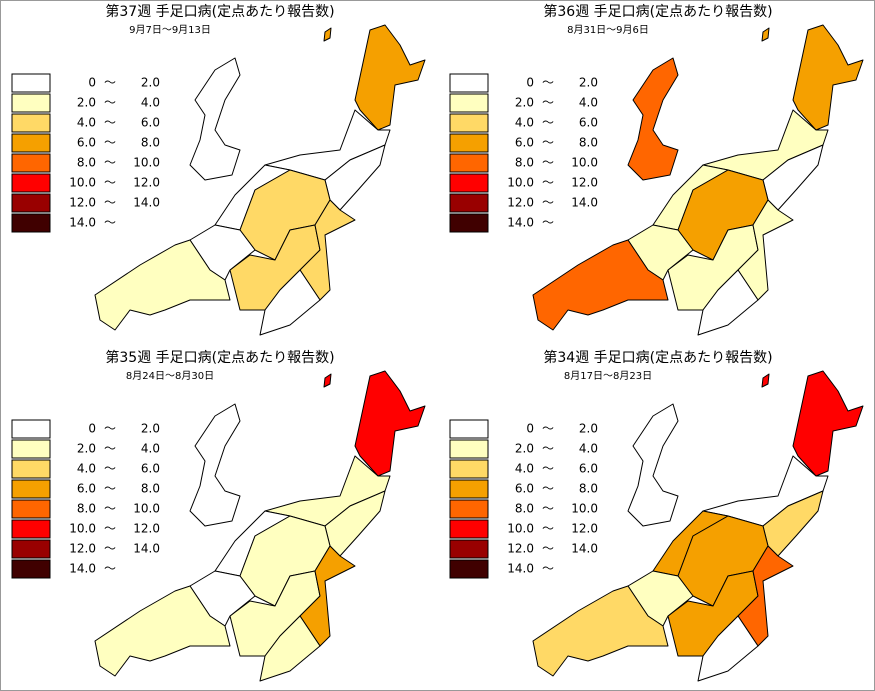  Describe the element at coordinates (170, 376) in the screenshot. I see `date-range: 8月24日〜8月30日` at that location.